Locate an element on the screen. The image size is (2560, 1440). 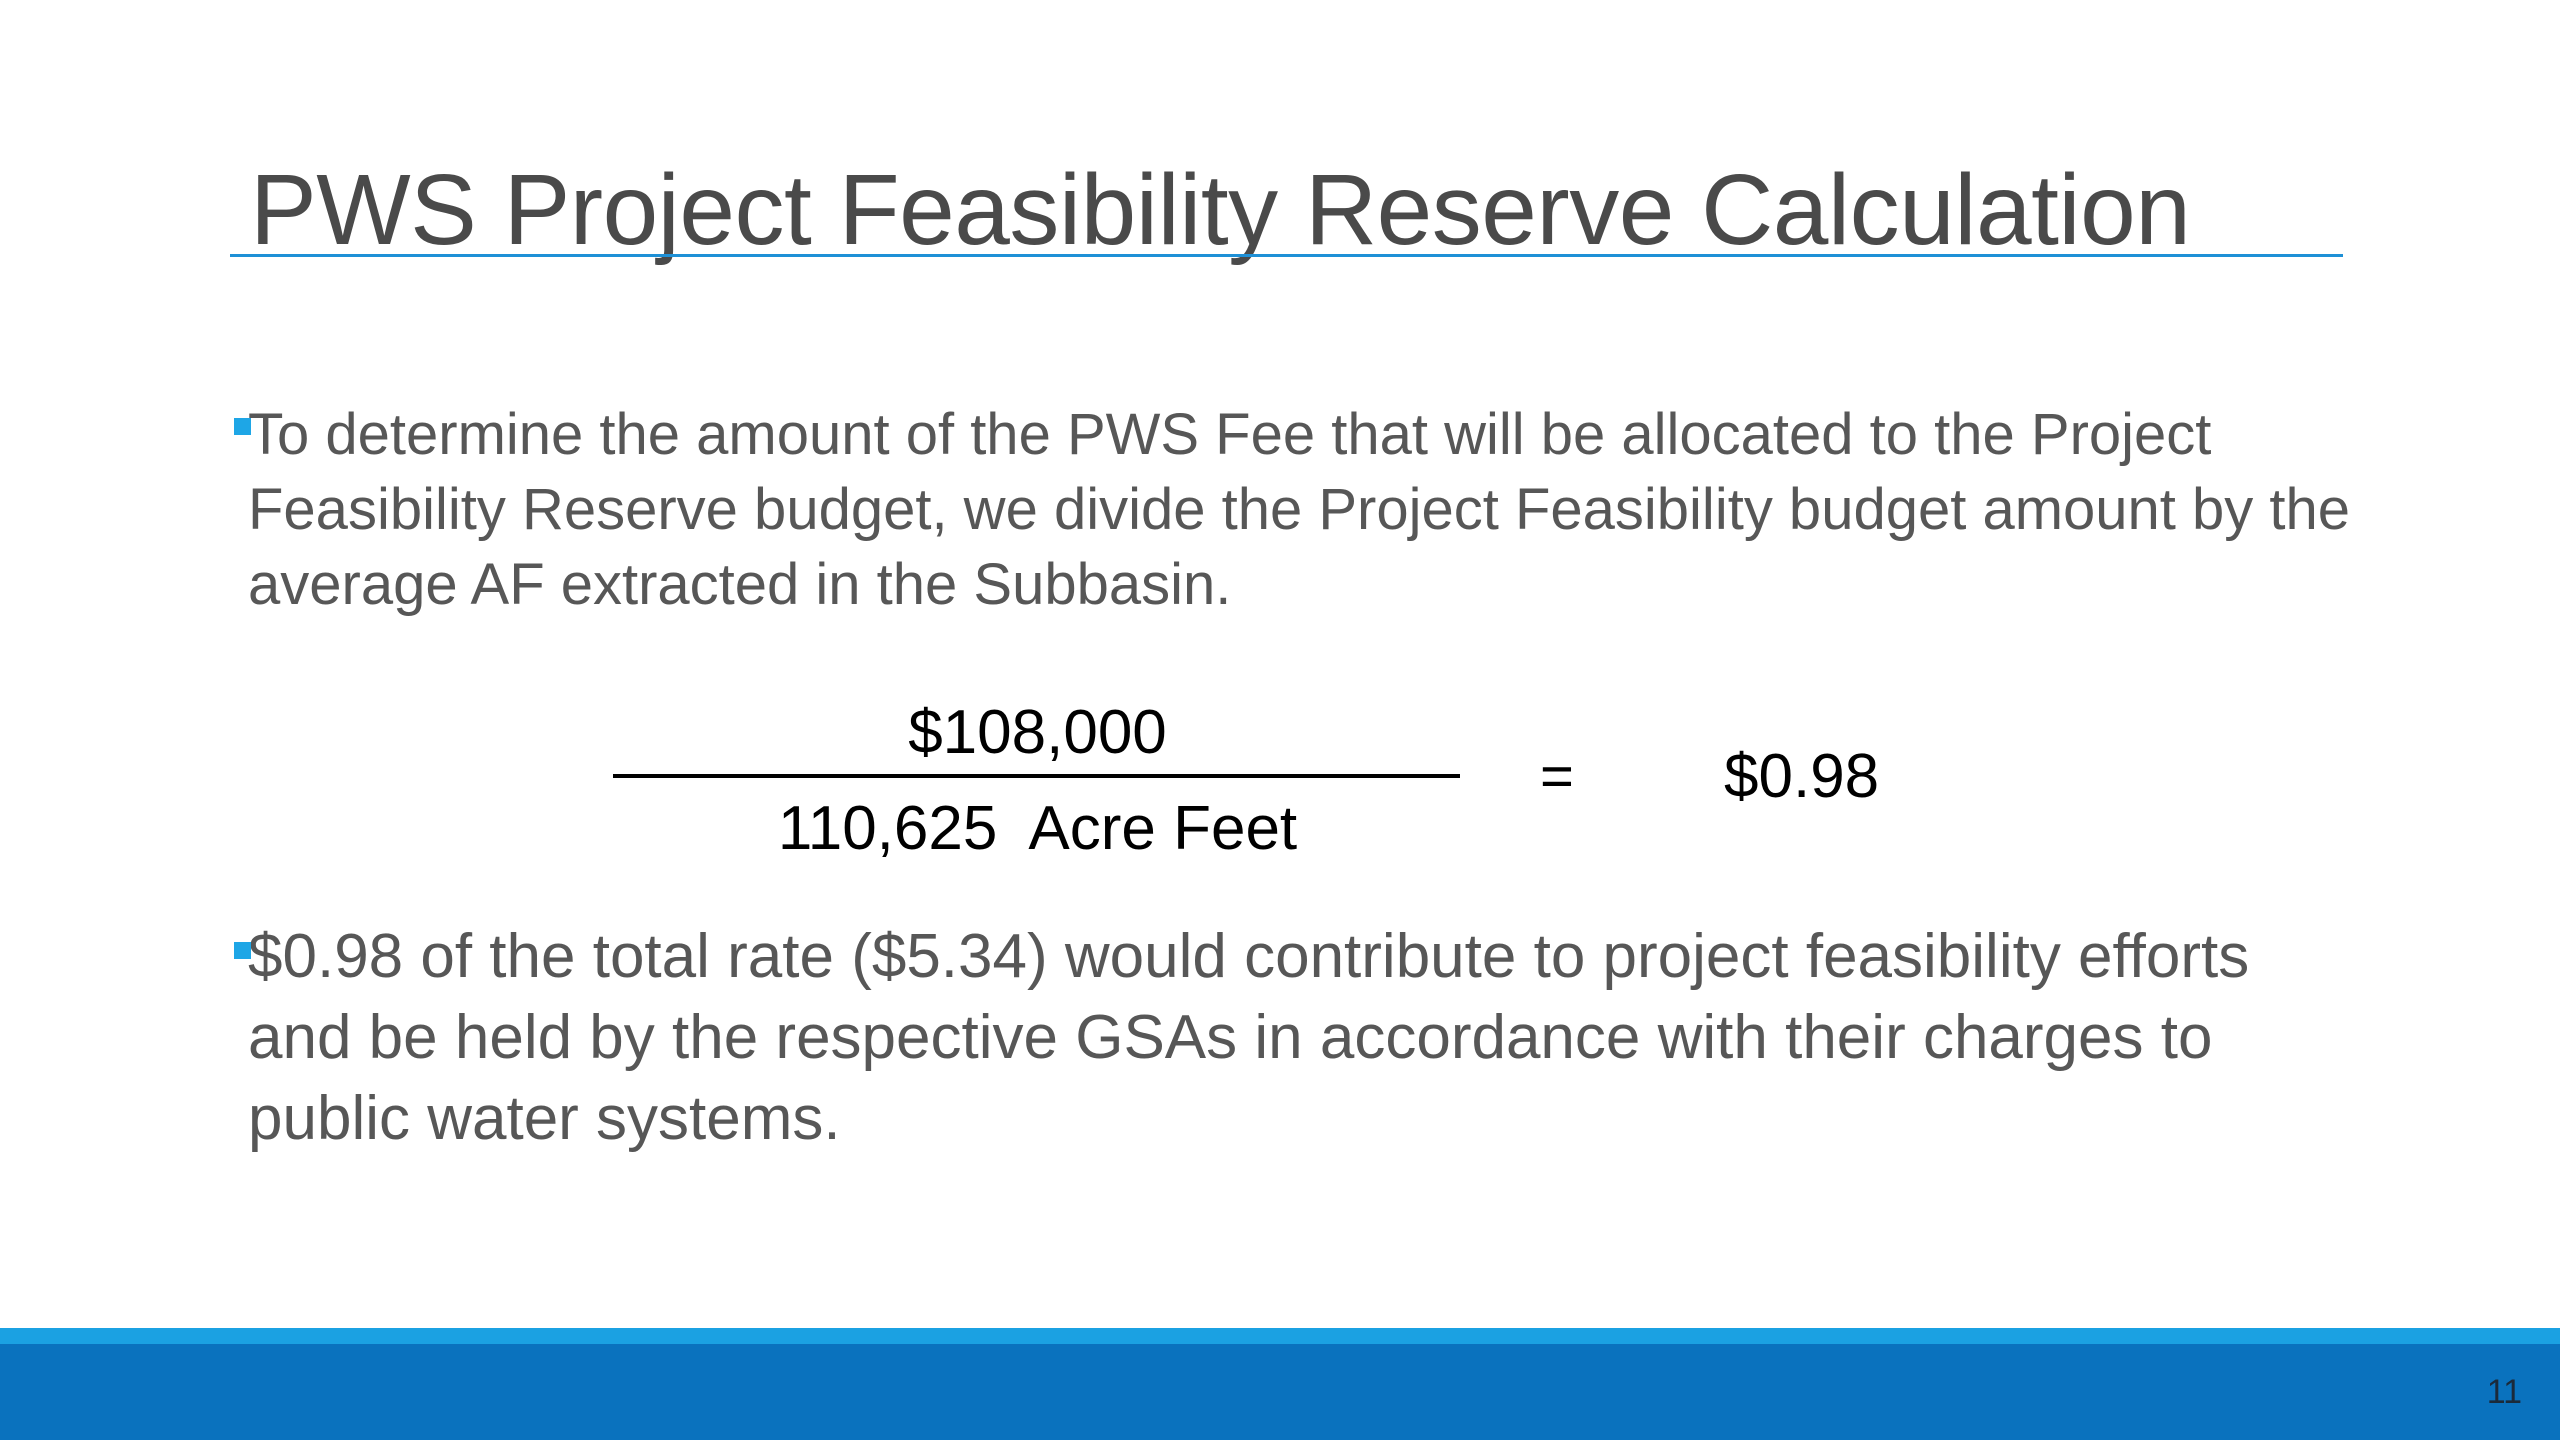
title-underline is located at coordinates (1286, 255).